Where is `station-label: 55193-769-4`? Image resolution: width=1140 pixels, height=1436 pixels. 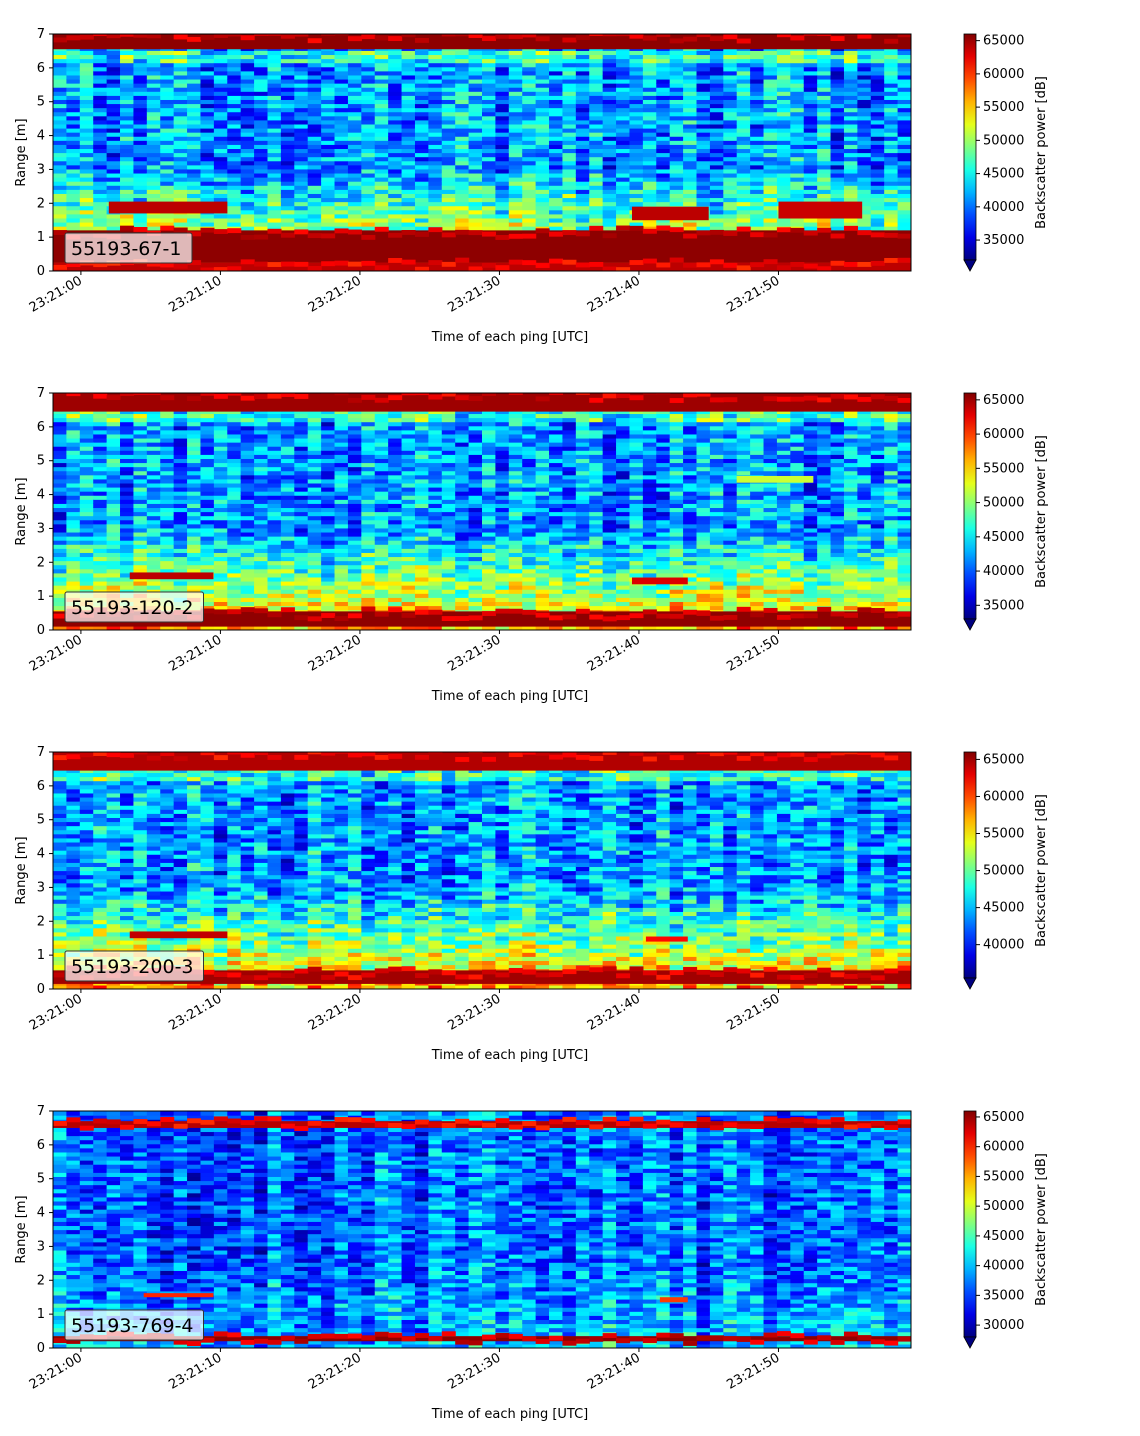 station-label: 55193-769-4 is located at coordinates (134, 1325).